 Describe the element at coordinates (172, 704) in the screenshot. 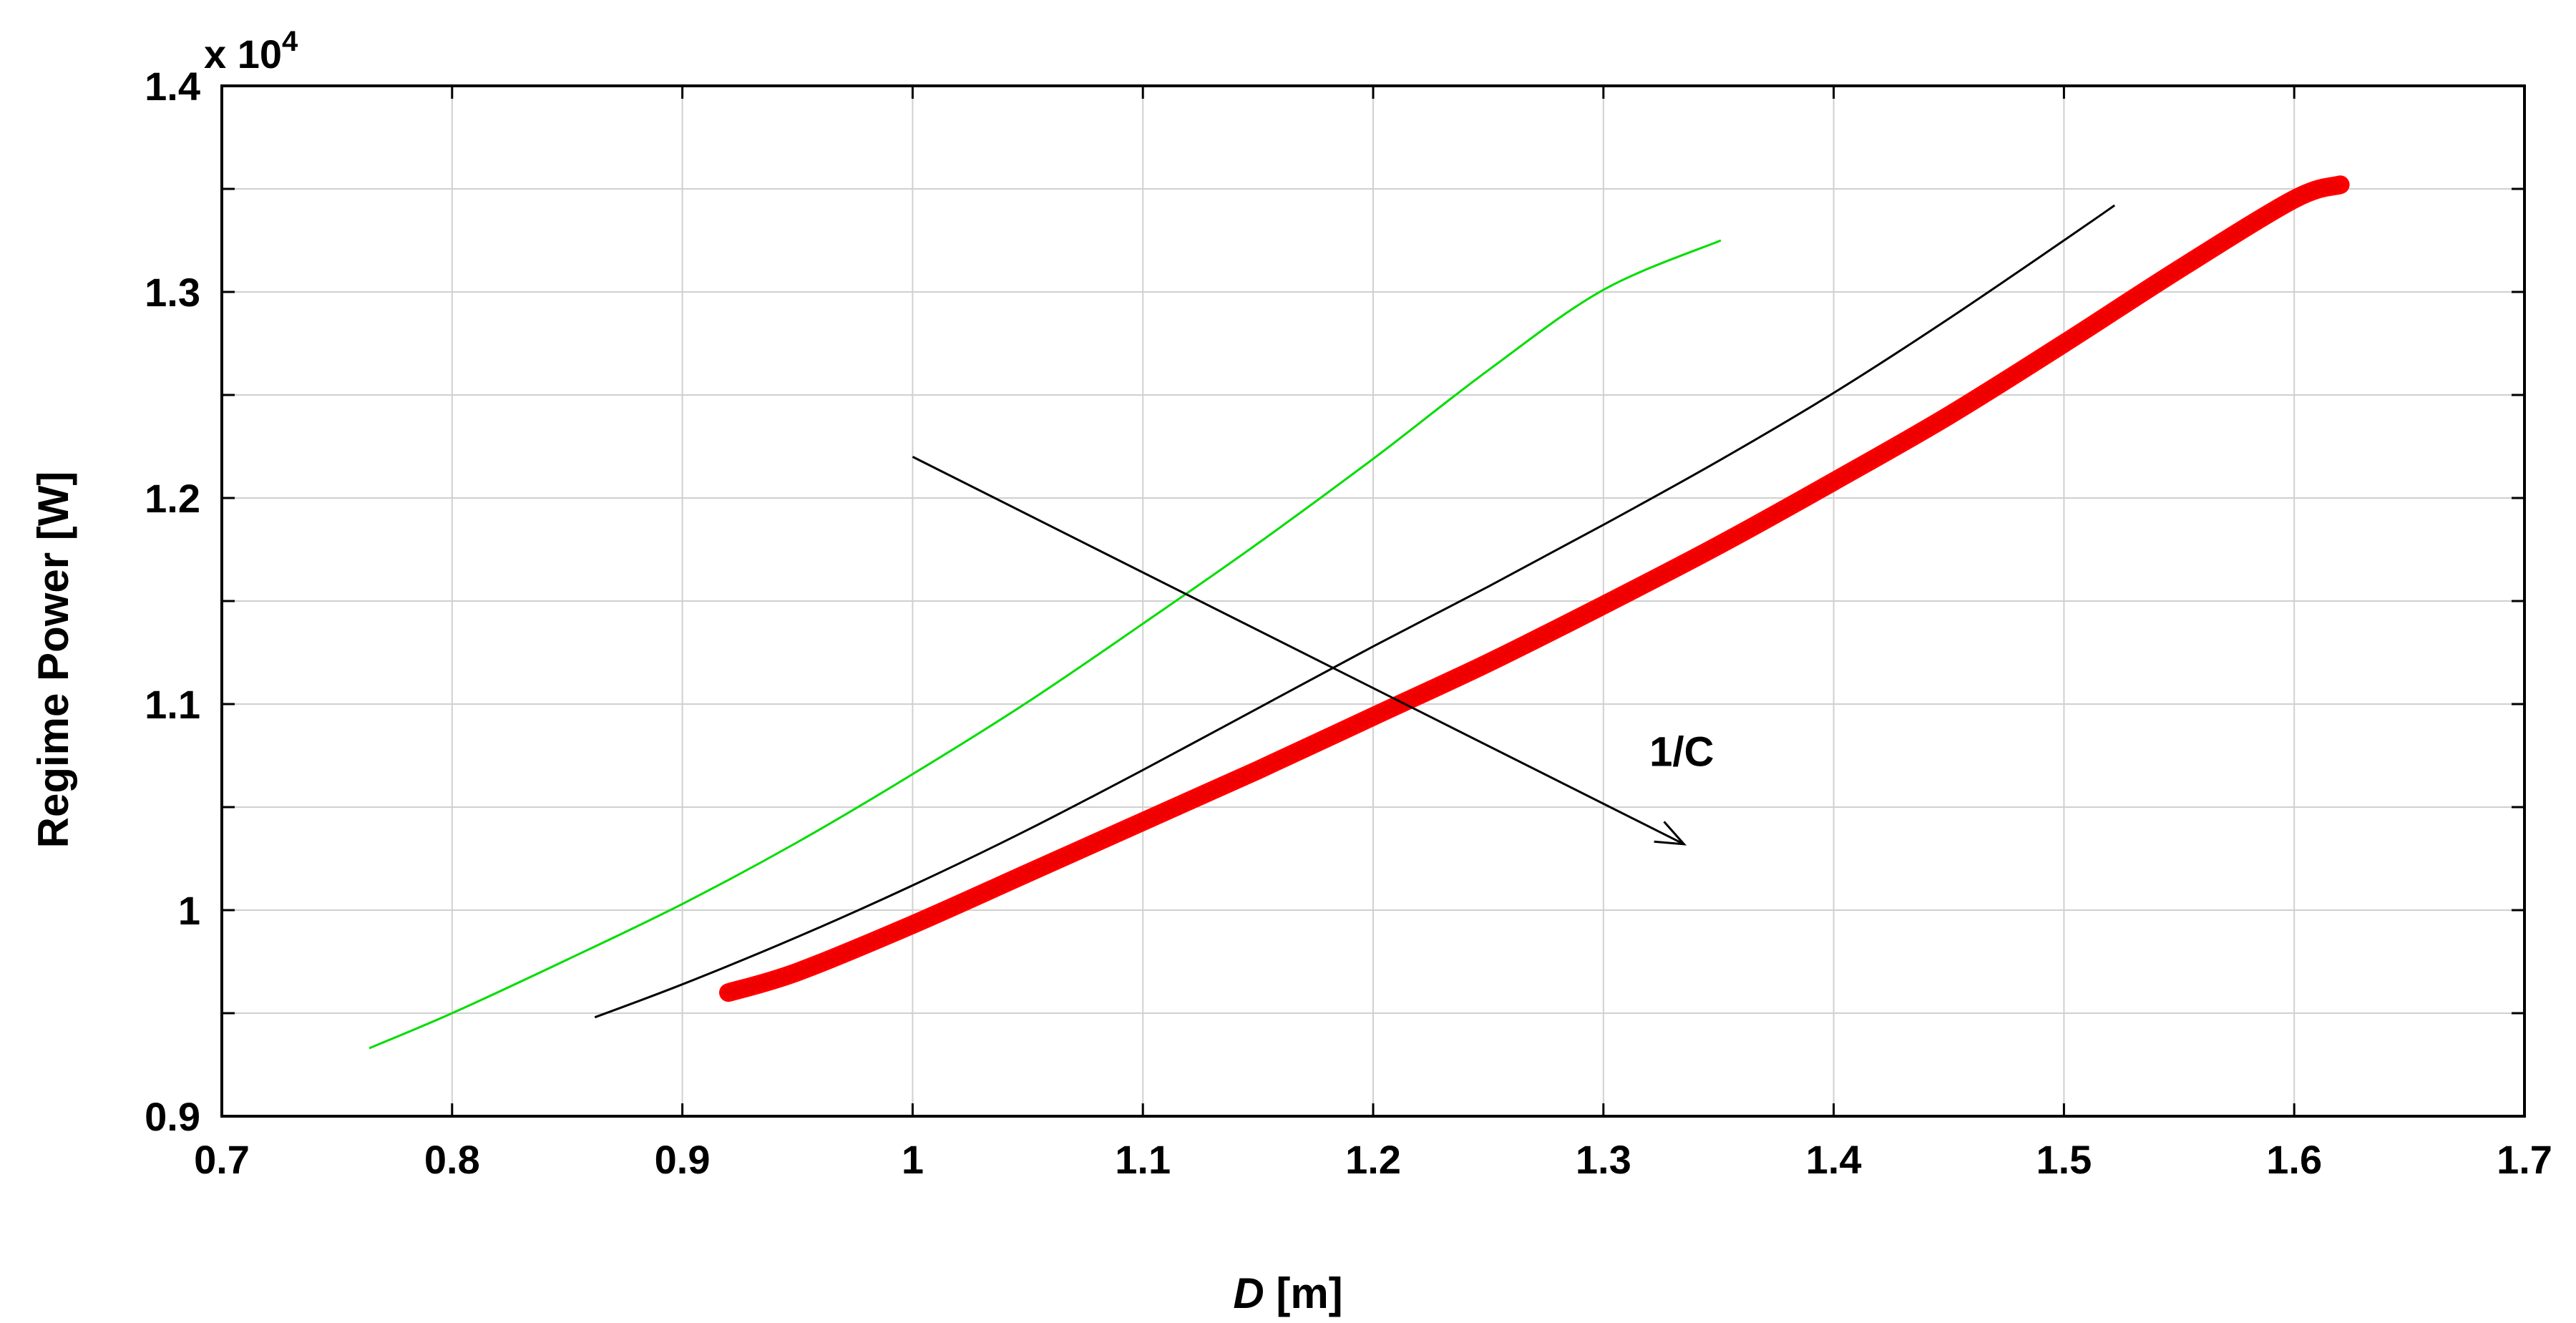

I see `y-tick-label: 1.1` at that location.